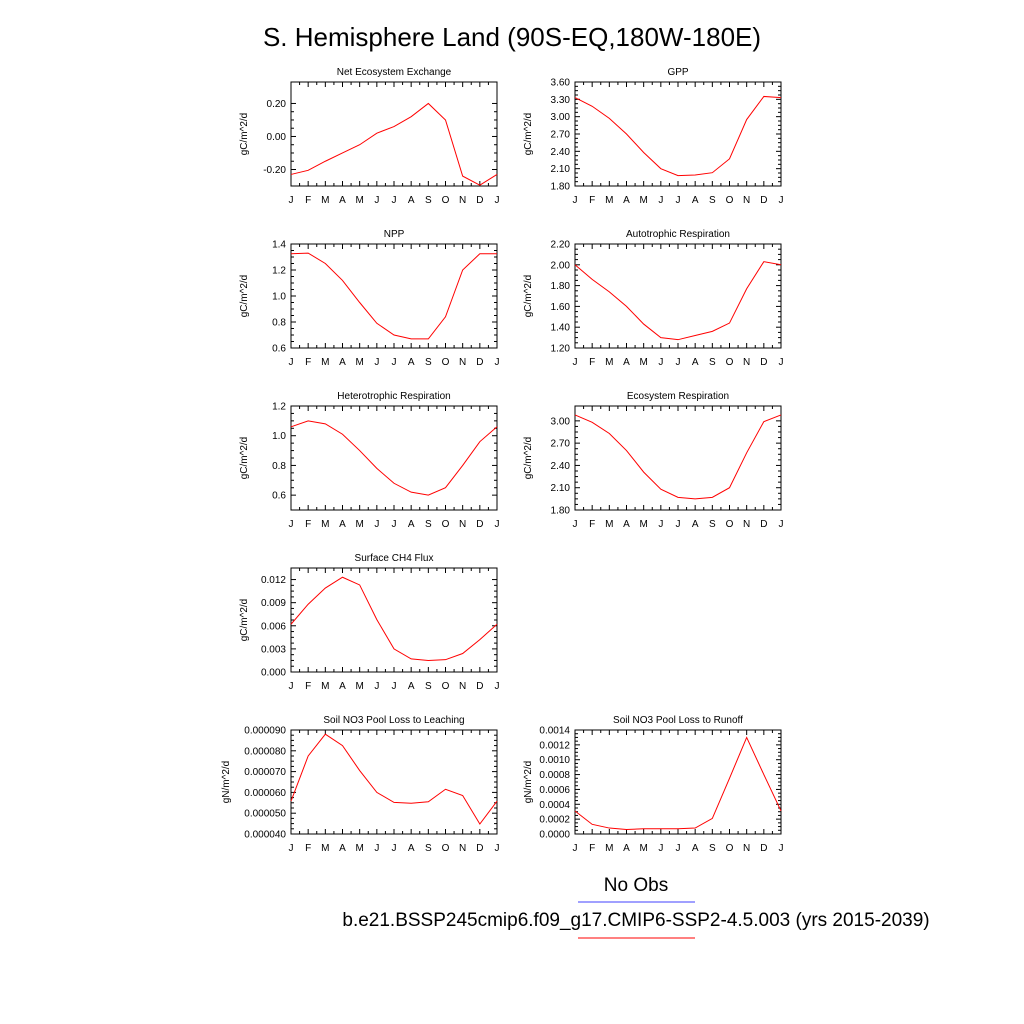 The image size is (1024, 1024). Describe the element at coordinates (561, 307) in the screenshot. I see `y-tick-label: 1.60` at that location.